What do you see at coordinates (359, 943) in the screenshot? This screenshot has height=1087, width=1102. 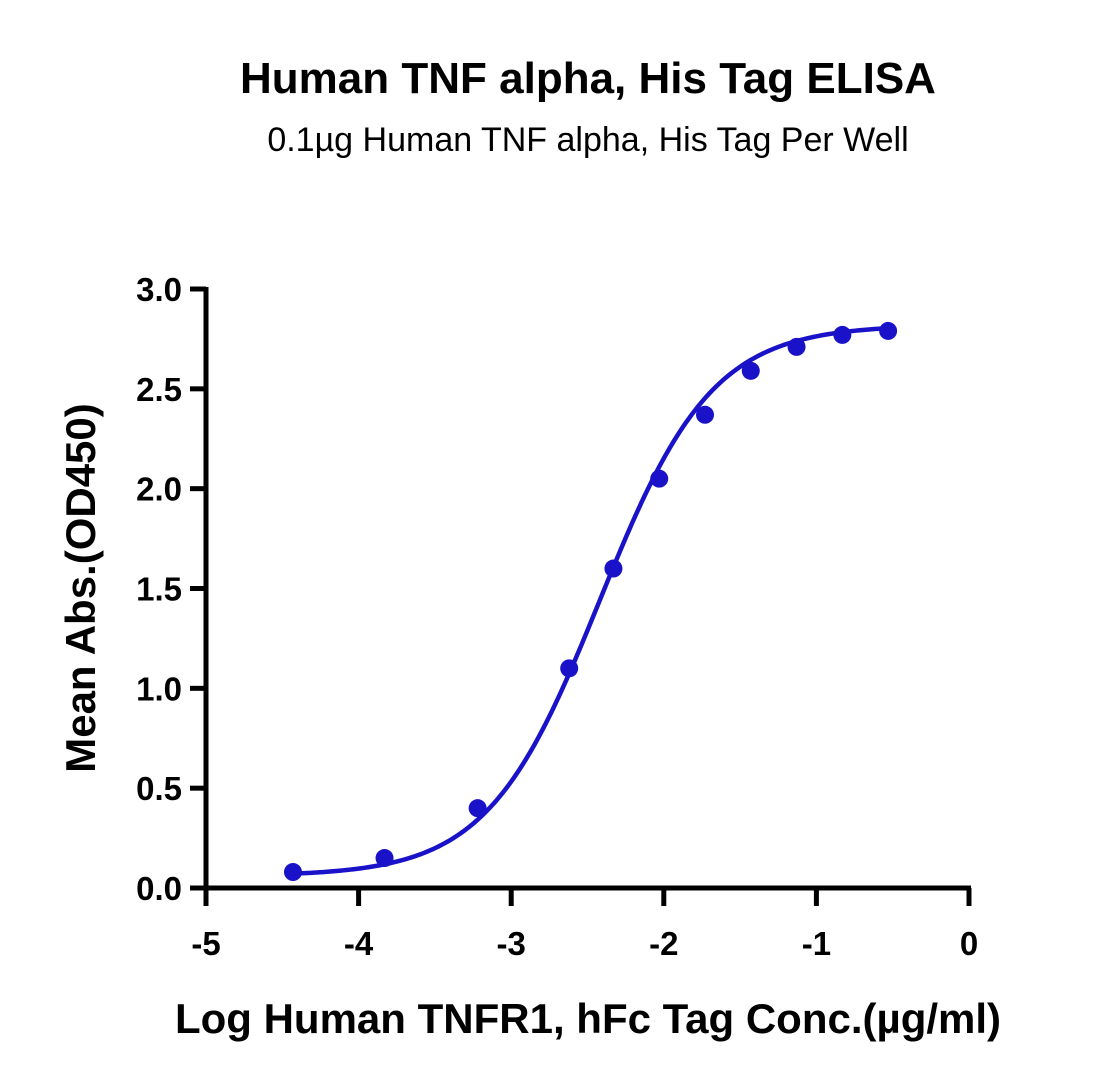 I see `x-tick-label: -4` at bounding box center [359, 943].